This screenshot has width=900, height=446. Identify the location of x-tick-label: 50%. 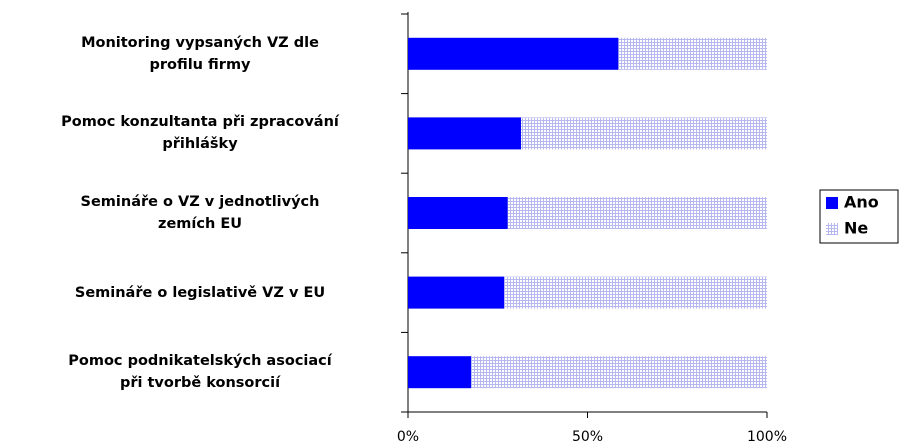
(587, 437).